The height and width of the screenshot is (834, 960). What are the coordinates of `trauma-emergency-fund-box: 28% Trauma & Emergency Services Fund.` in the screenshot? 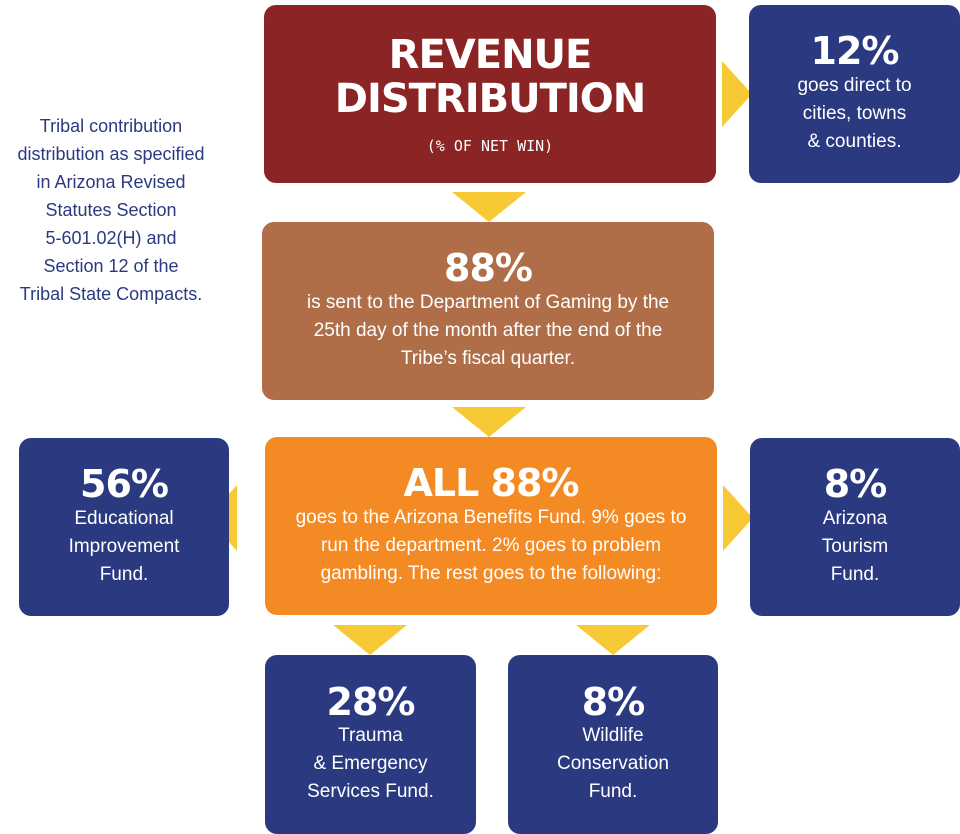 It's located at (370, 744).